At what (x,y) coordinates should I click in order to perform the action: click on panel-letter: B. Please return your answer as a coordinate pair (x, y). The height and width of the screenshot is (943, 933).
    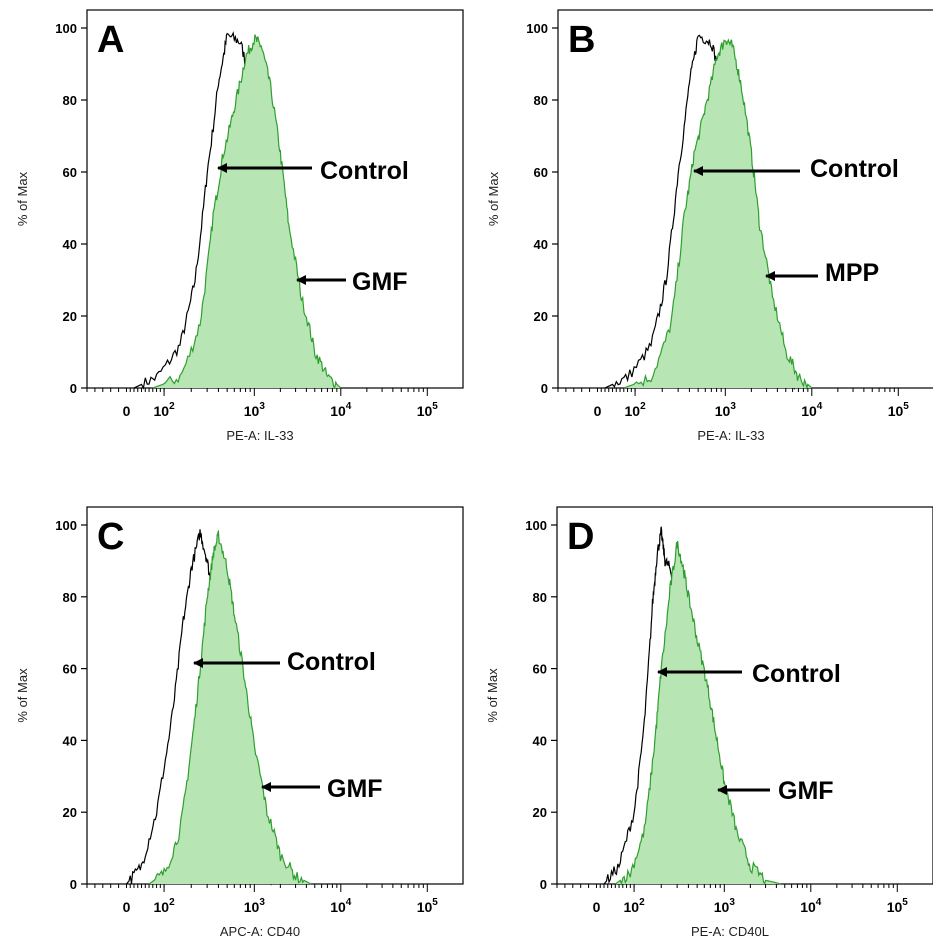
    Looking at the image, I should click on (581, 40).